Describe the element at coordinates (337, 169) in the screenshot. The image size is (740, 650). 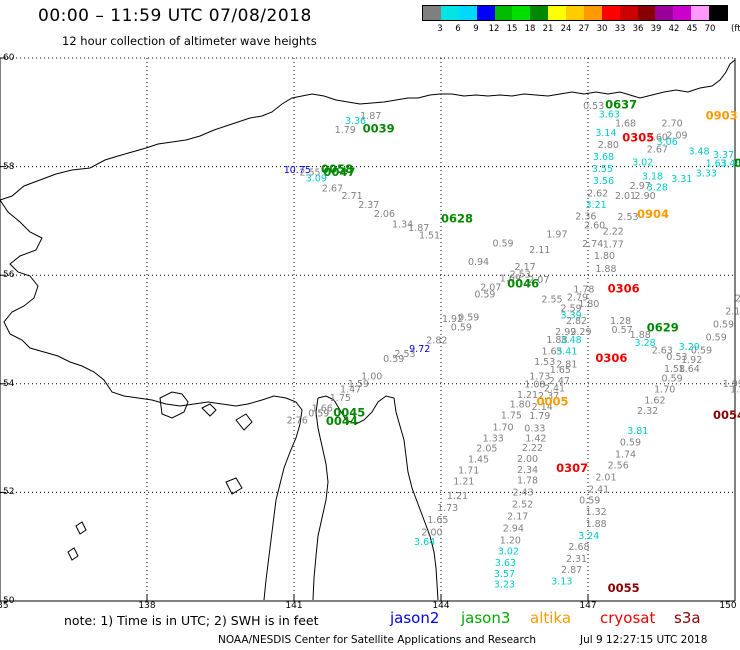
I see `pass-id-label: 0058` at that location.